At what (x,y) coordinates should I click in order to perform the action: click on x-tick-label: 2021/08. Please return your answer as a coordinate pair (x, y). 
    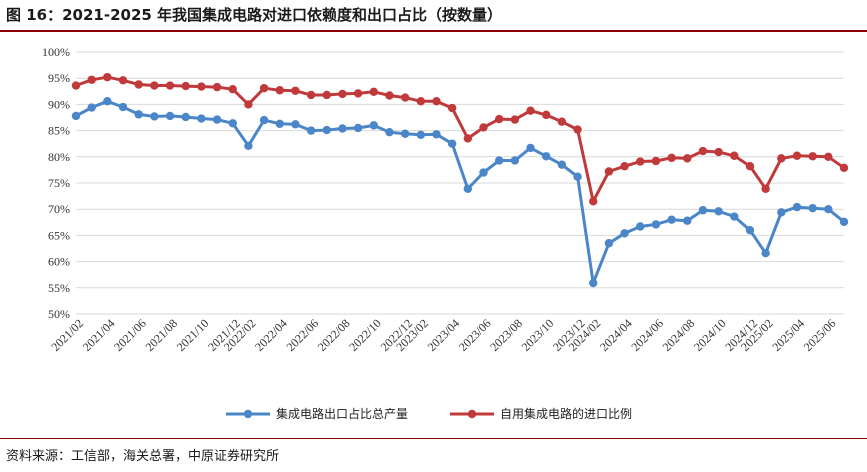
    Looking at the image, I should click on (161, 335).